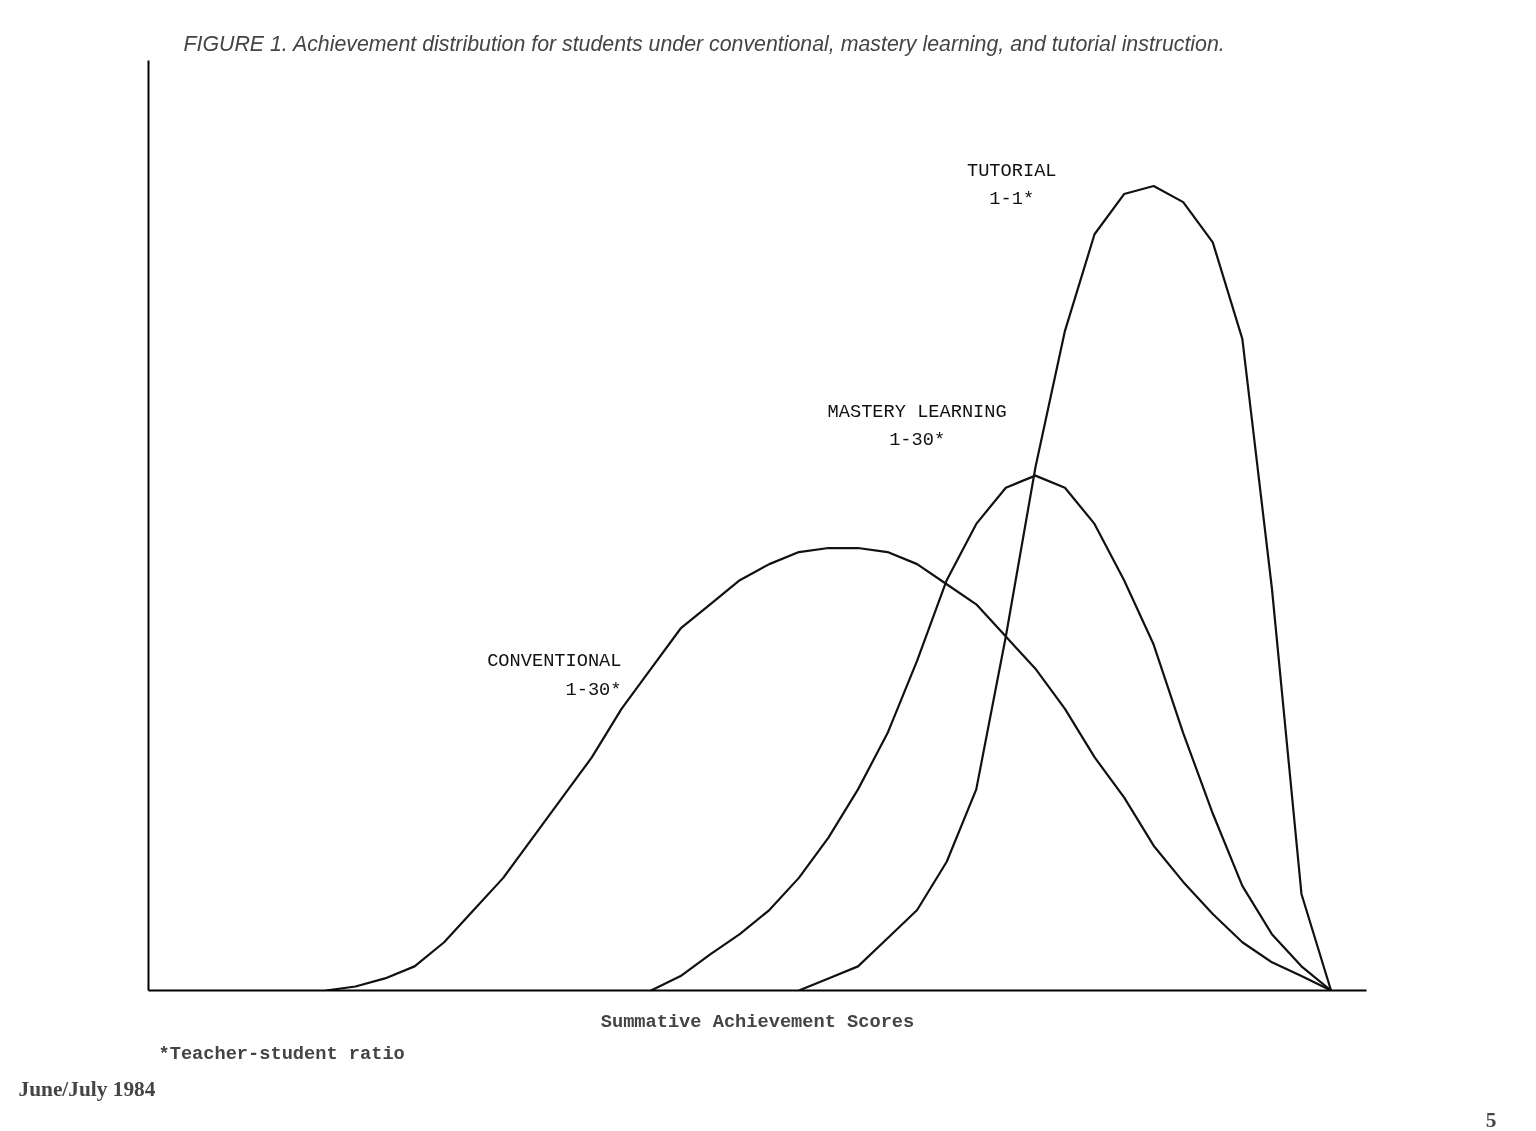  What do you see at coordinates (554, 675) in the screenshot?
I see `series-label: CONVENTIONAL 1-30*` at bounding box center [554, 675].